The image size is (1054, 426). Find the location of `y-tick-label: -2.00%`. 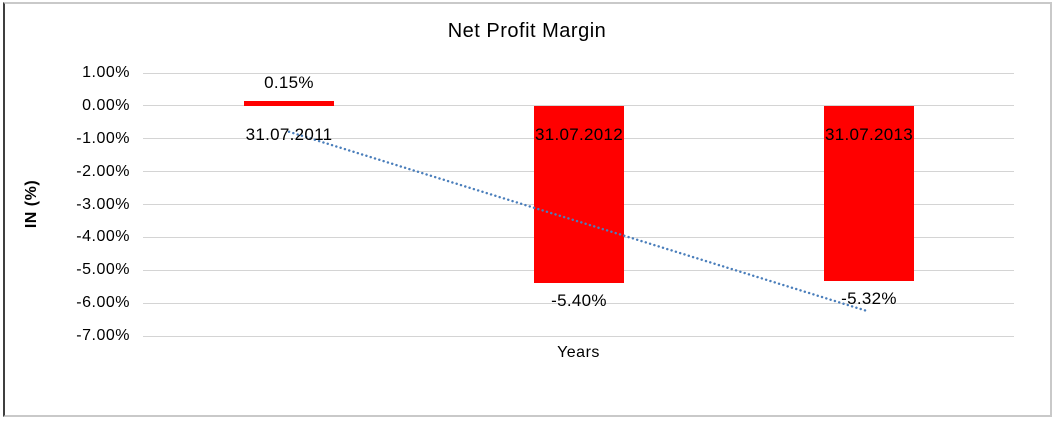

y-tick-label: -2.00% is located at coordinates (103, 171).